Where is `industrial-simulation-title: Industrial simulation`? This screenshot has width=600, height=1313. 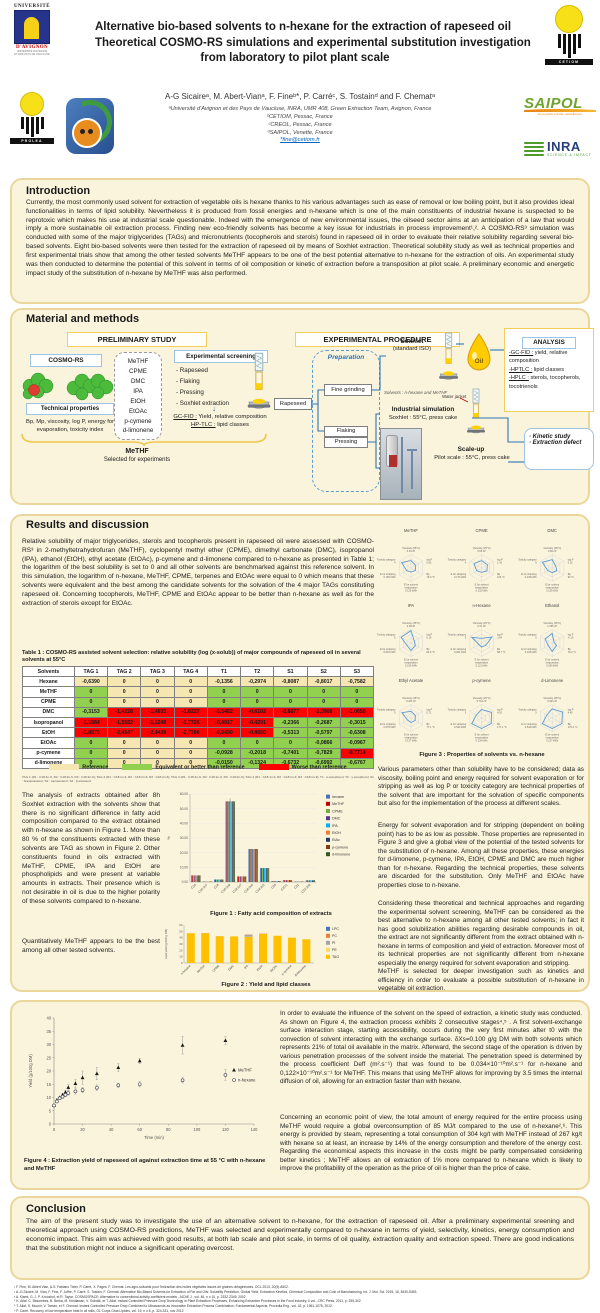 industrial-simulation-title: Industrial simulation is located at coordinates (423, 409).